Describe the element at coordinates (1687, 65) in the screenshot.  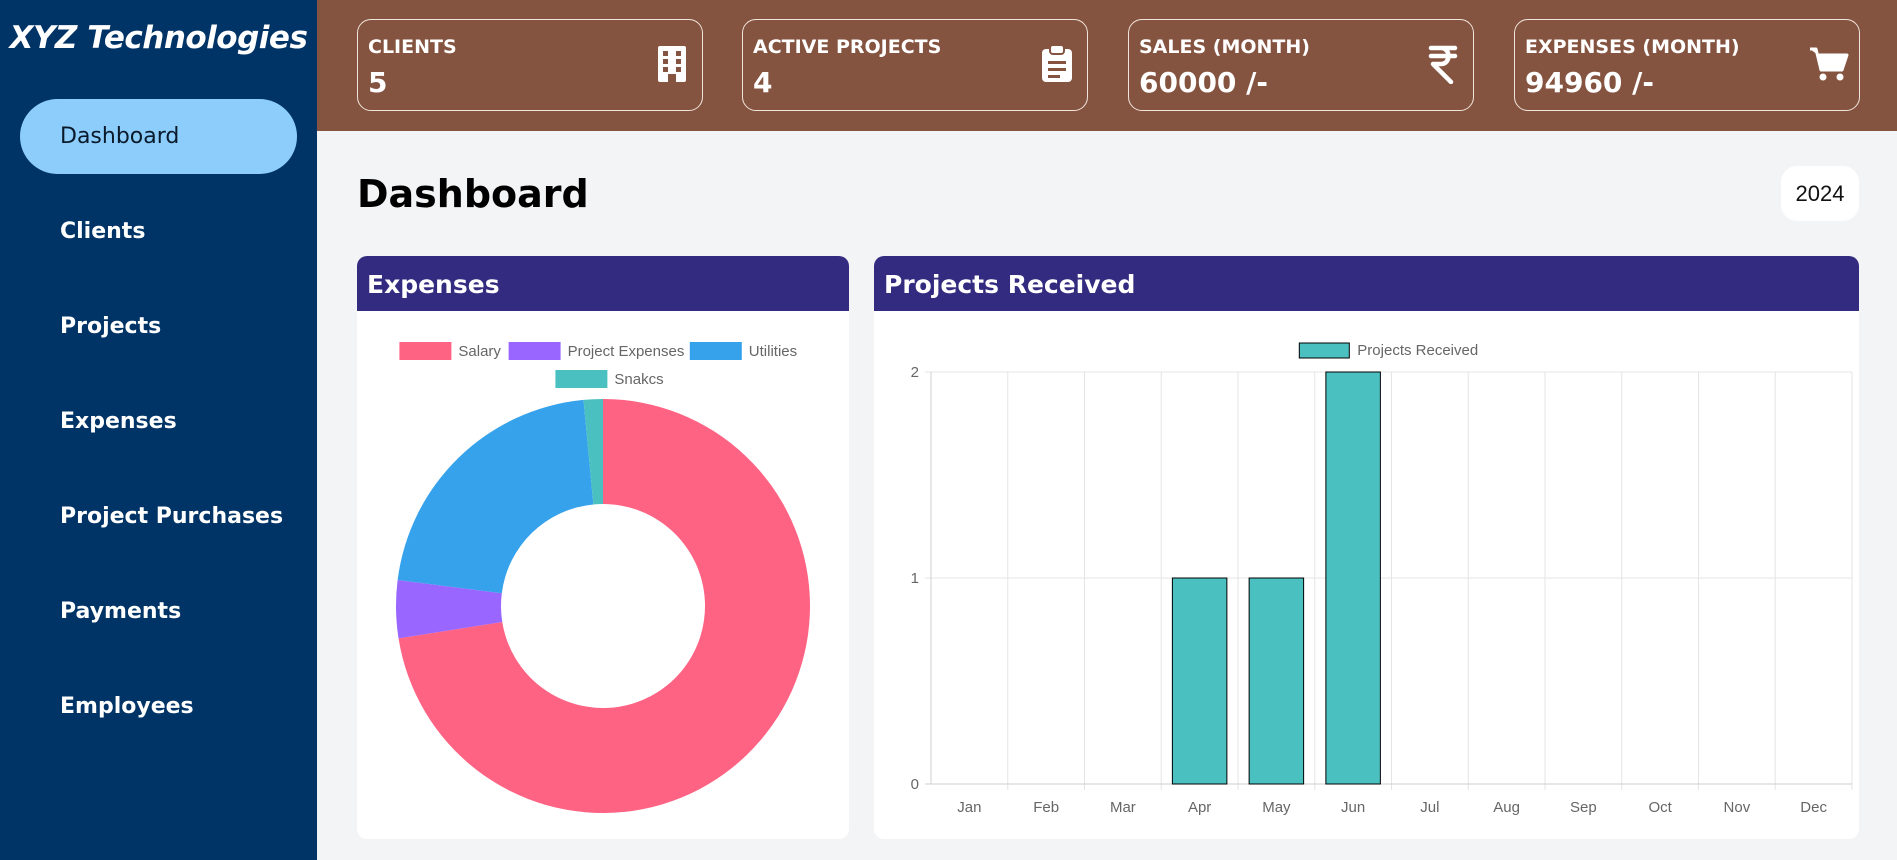
I see `stat-card-expenses: EXPENSES (MONTH) 94960 /-` at that location.